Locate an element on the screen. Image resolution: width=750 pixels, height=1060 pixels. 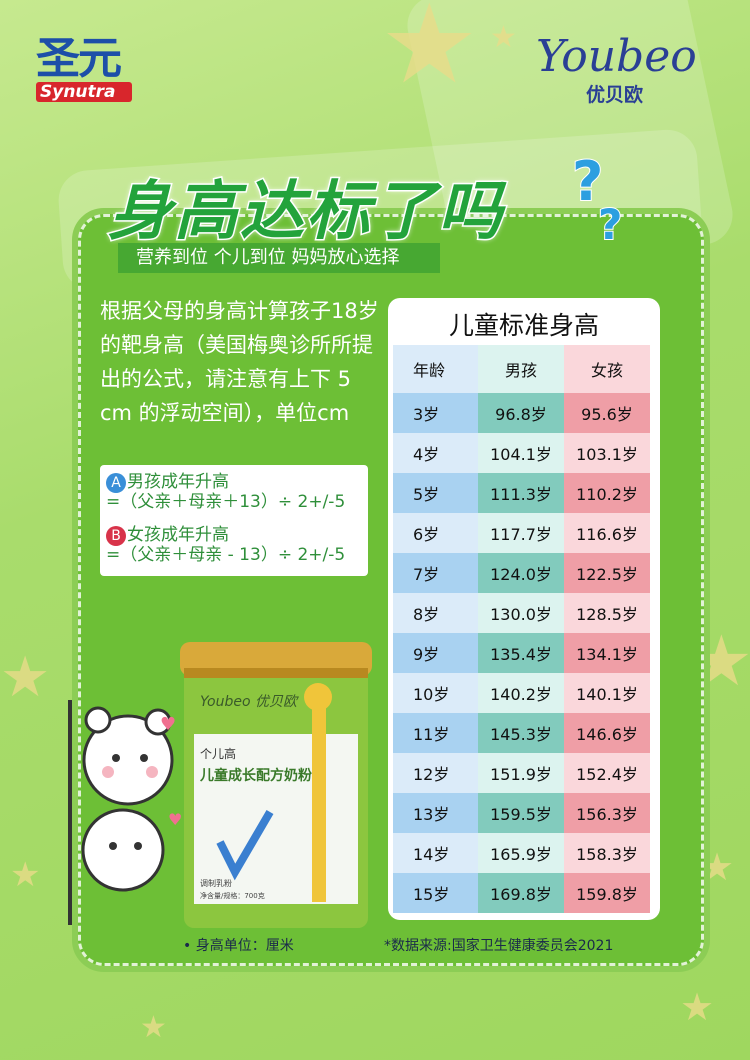
cell-age: 8岁 is located at coordinates (435, 613).